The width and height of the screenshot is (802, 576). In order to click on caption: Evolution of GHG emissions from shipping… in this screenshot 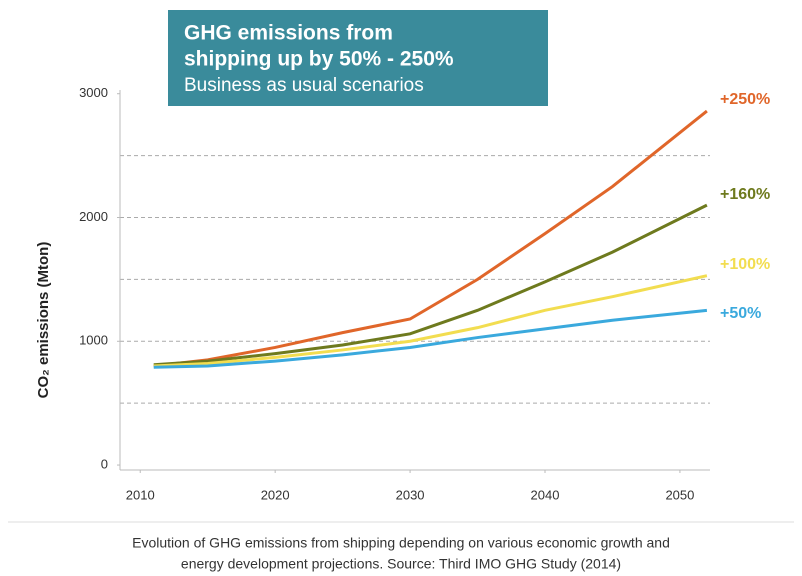, I will do `click(401, 543)`.